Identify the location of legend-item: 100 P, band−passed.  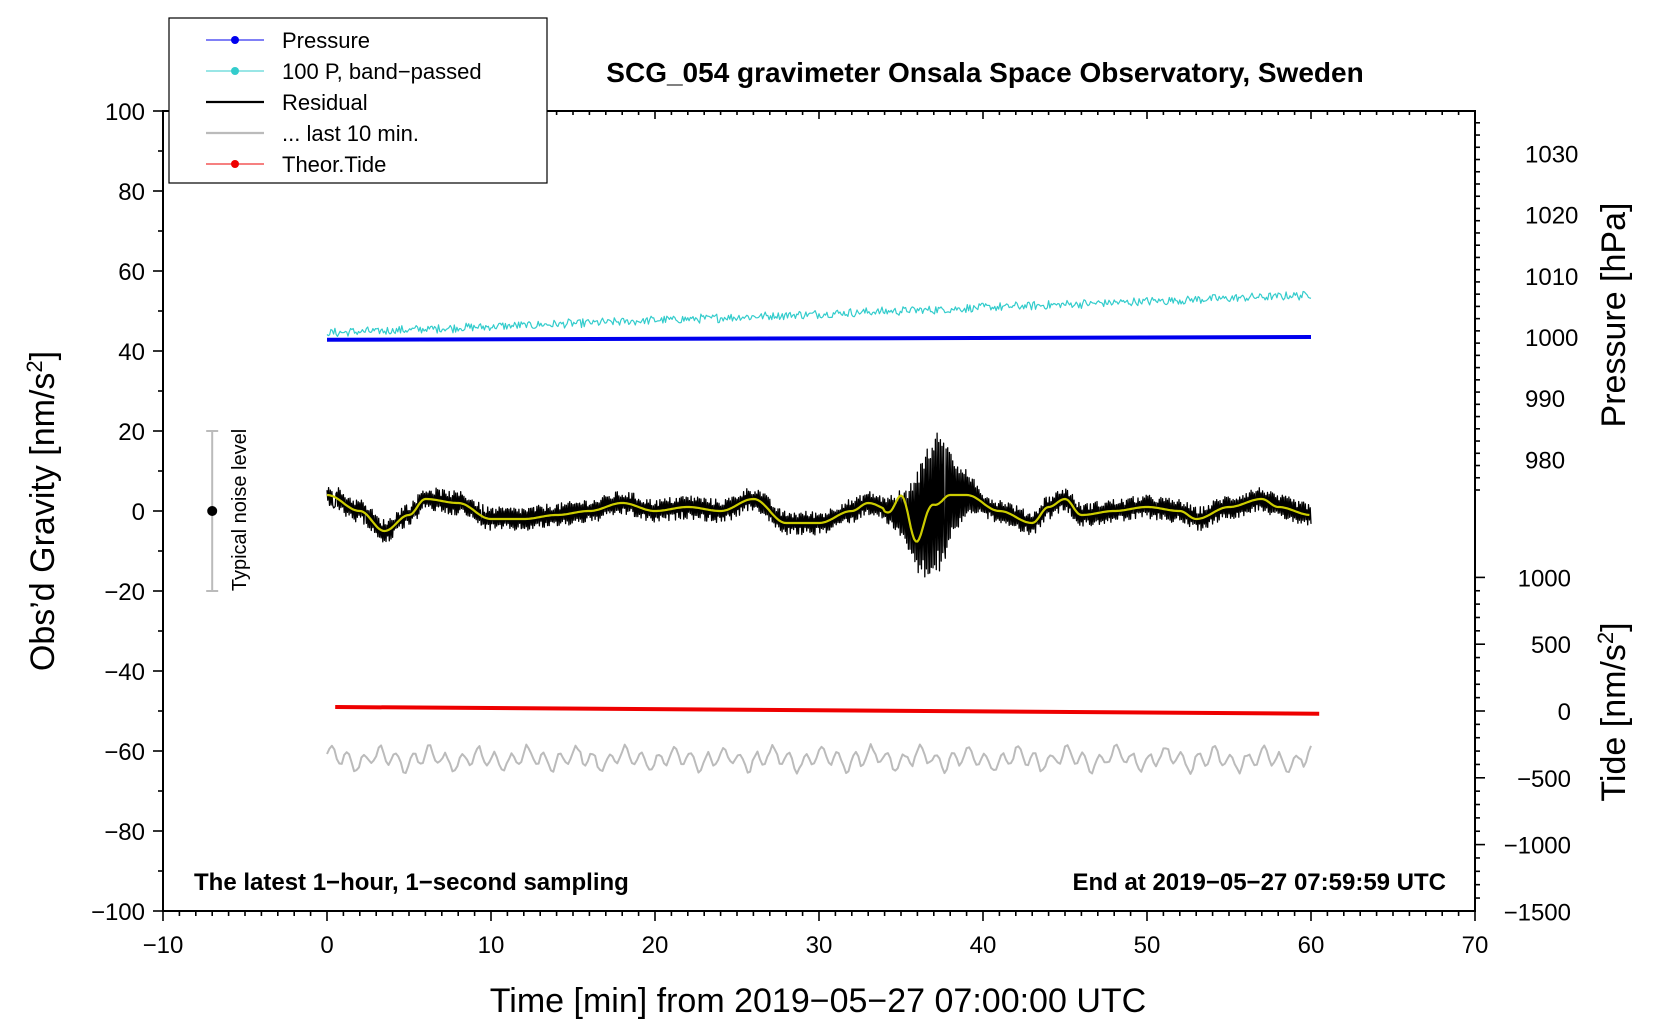
(344, 71).